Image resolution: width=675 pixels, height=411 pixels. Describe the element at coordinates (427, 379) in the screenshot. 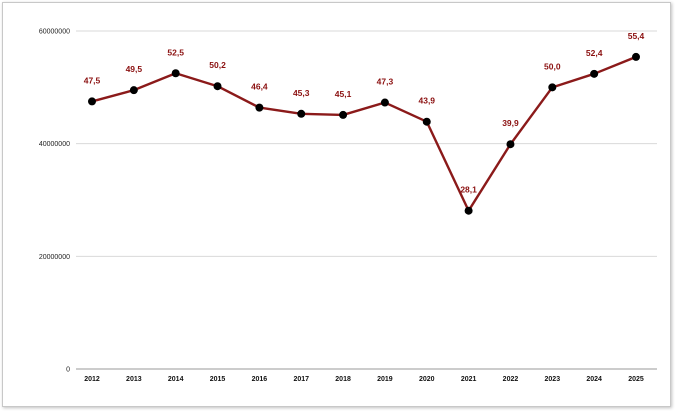

I see `x-tick-label: 2020` at that location.